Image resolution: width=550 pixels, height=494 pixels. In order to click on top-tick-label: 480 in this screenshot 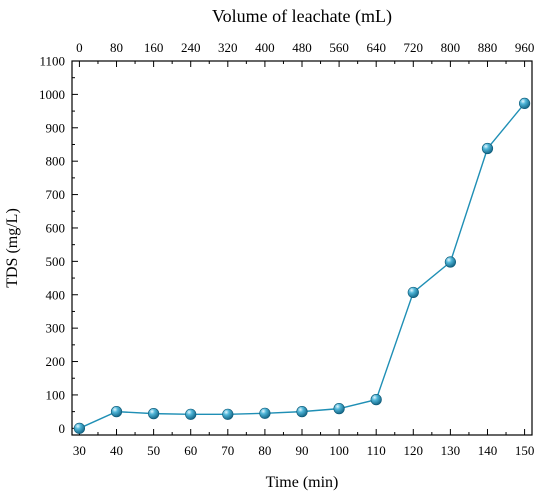, I will do `click(302, 47)`.